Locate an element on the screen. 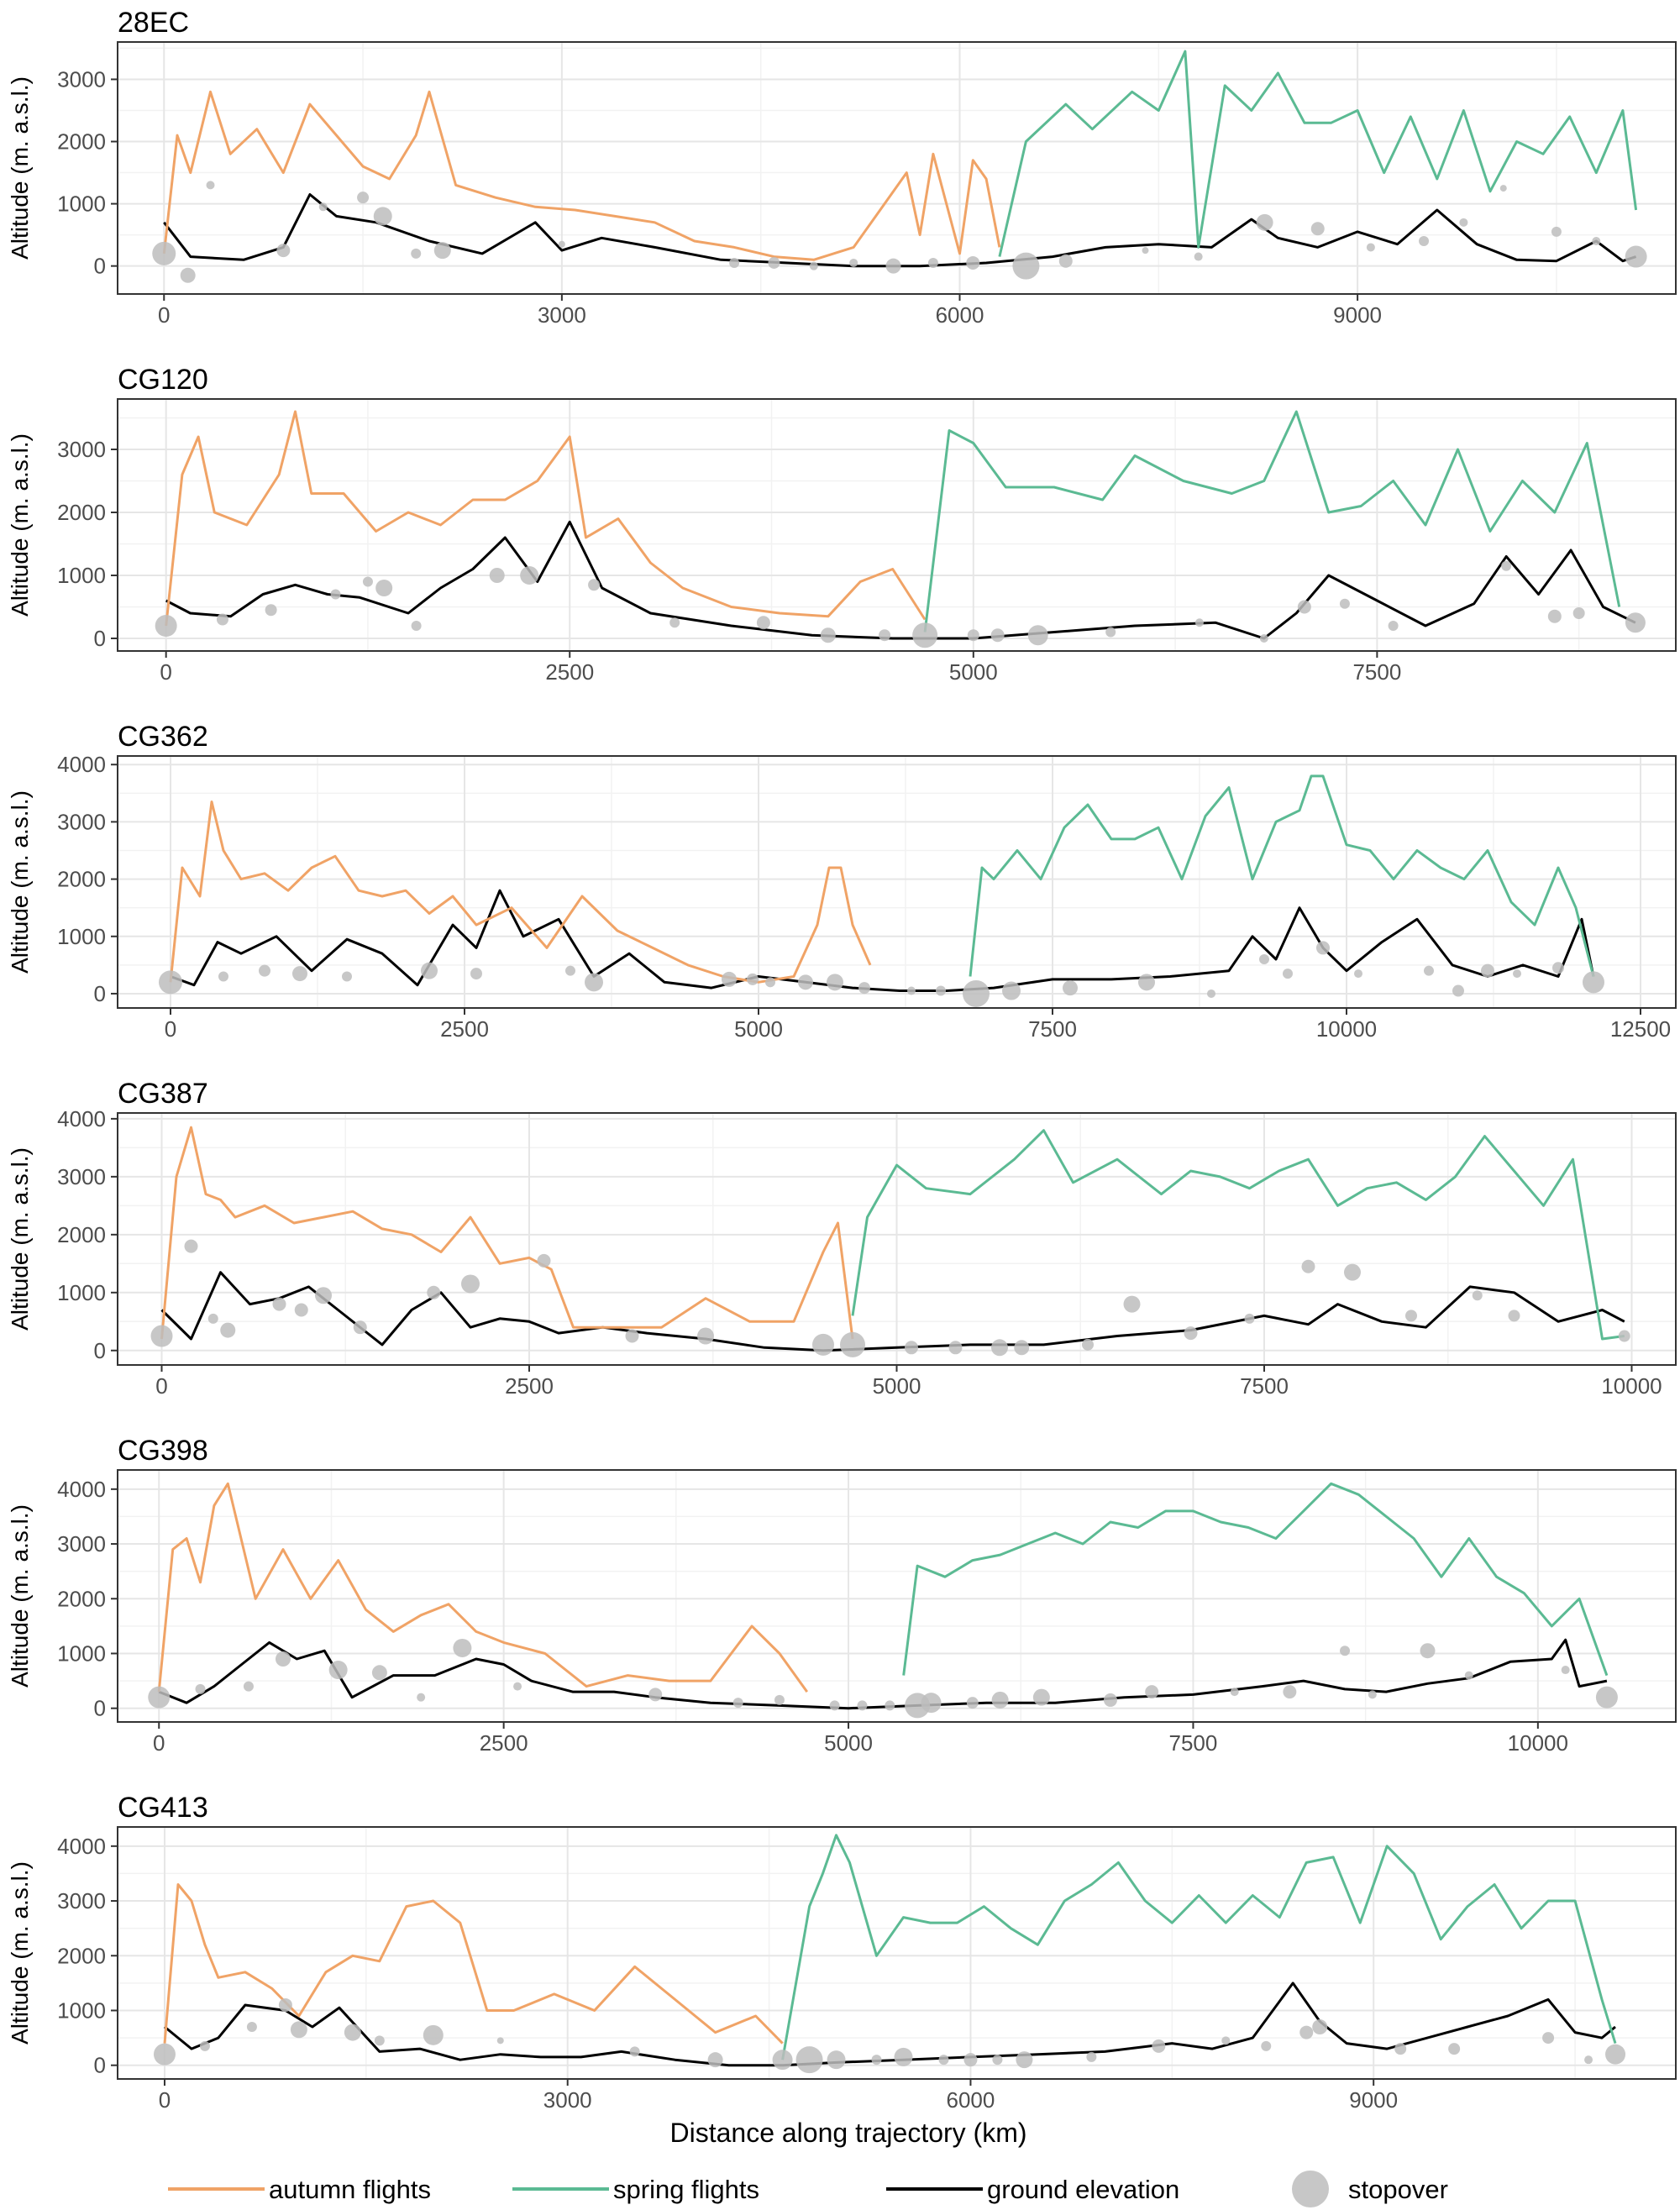 This screenshot has height=2210, width=1680. x-tick-label: 7500 is located at coordinates (1376, 672).